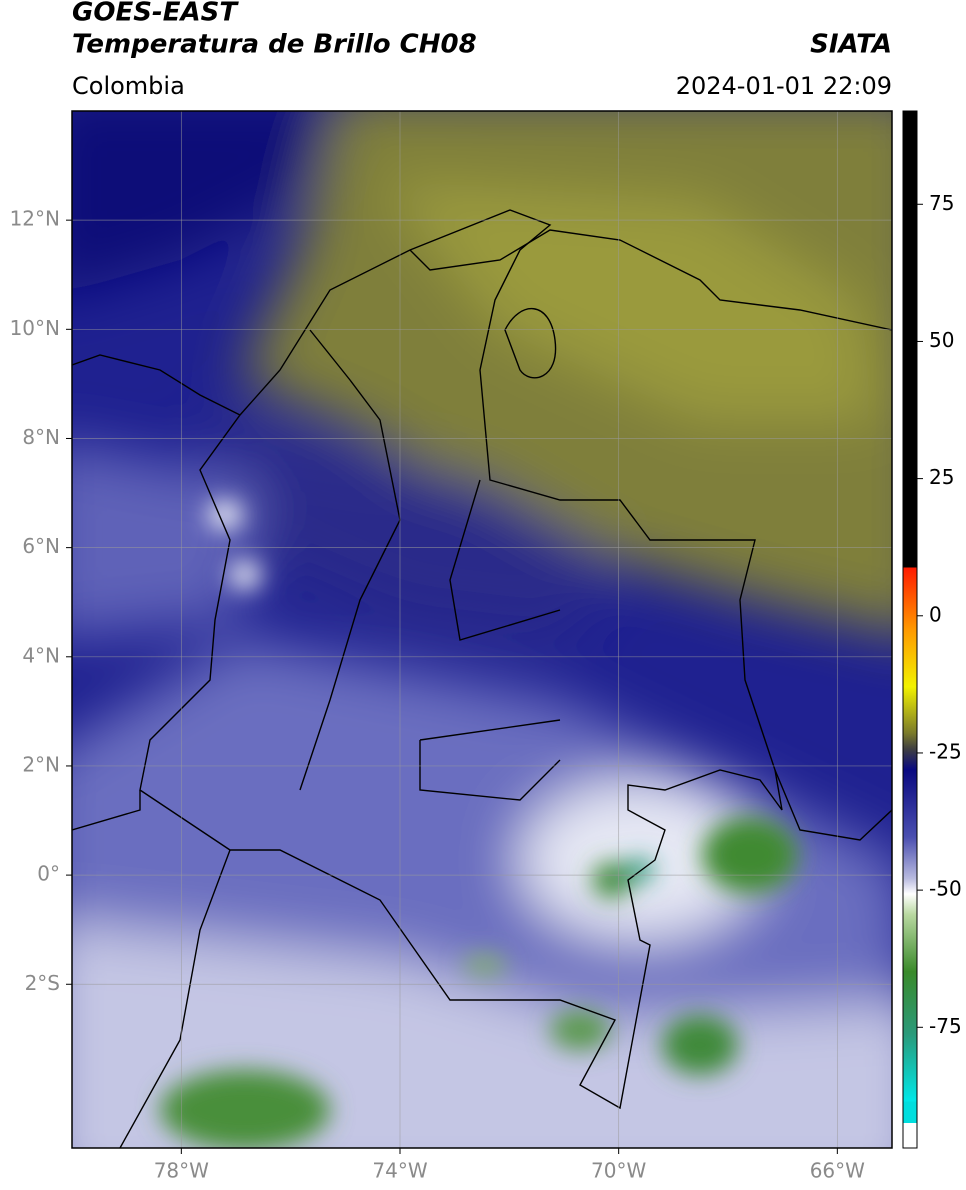 Image resolution: width=966 pixels, height=1190 pixels. Describe the element at coordinates (910, 629) in the screenshot. I see `colorbar` at that location.